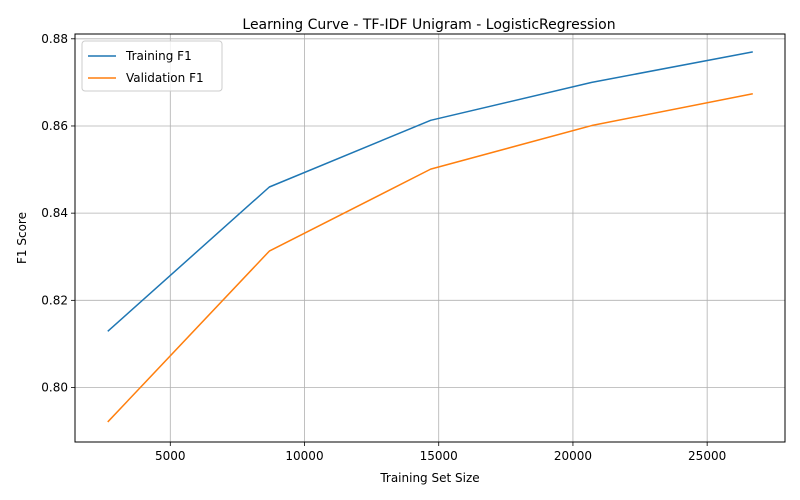  Describe the element at coordinates (573, 456) in the screenshot. I see `x-tick-label: 20000` at that location.